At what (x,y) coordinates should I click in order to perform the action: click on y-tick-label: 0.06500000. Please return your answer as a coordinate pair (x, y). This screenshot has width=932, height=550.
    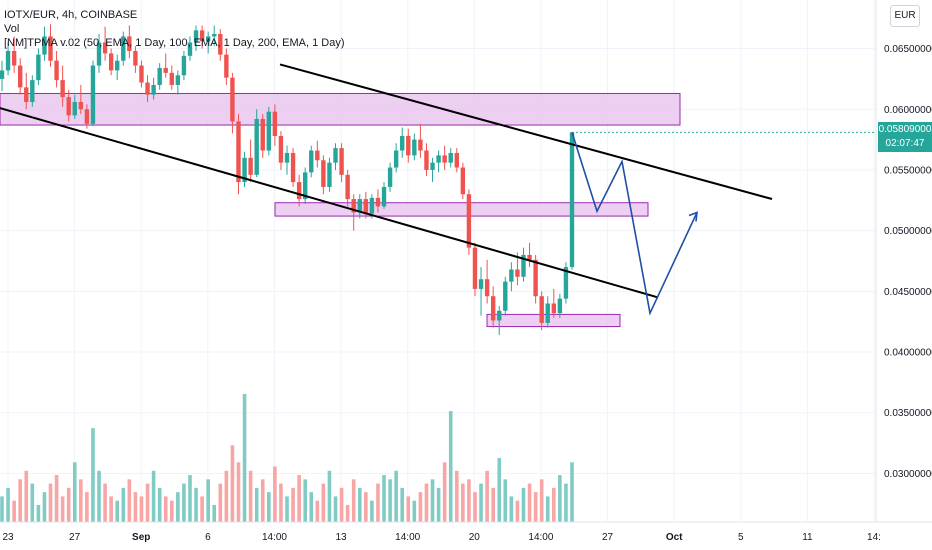
    Looking at the image, I should click on (908, 49).